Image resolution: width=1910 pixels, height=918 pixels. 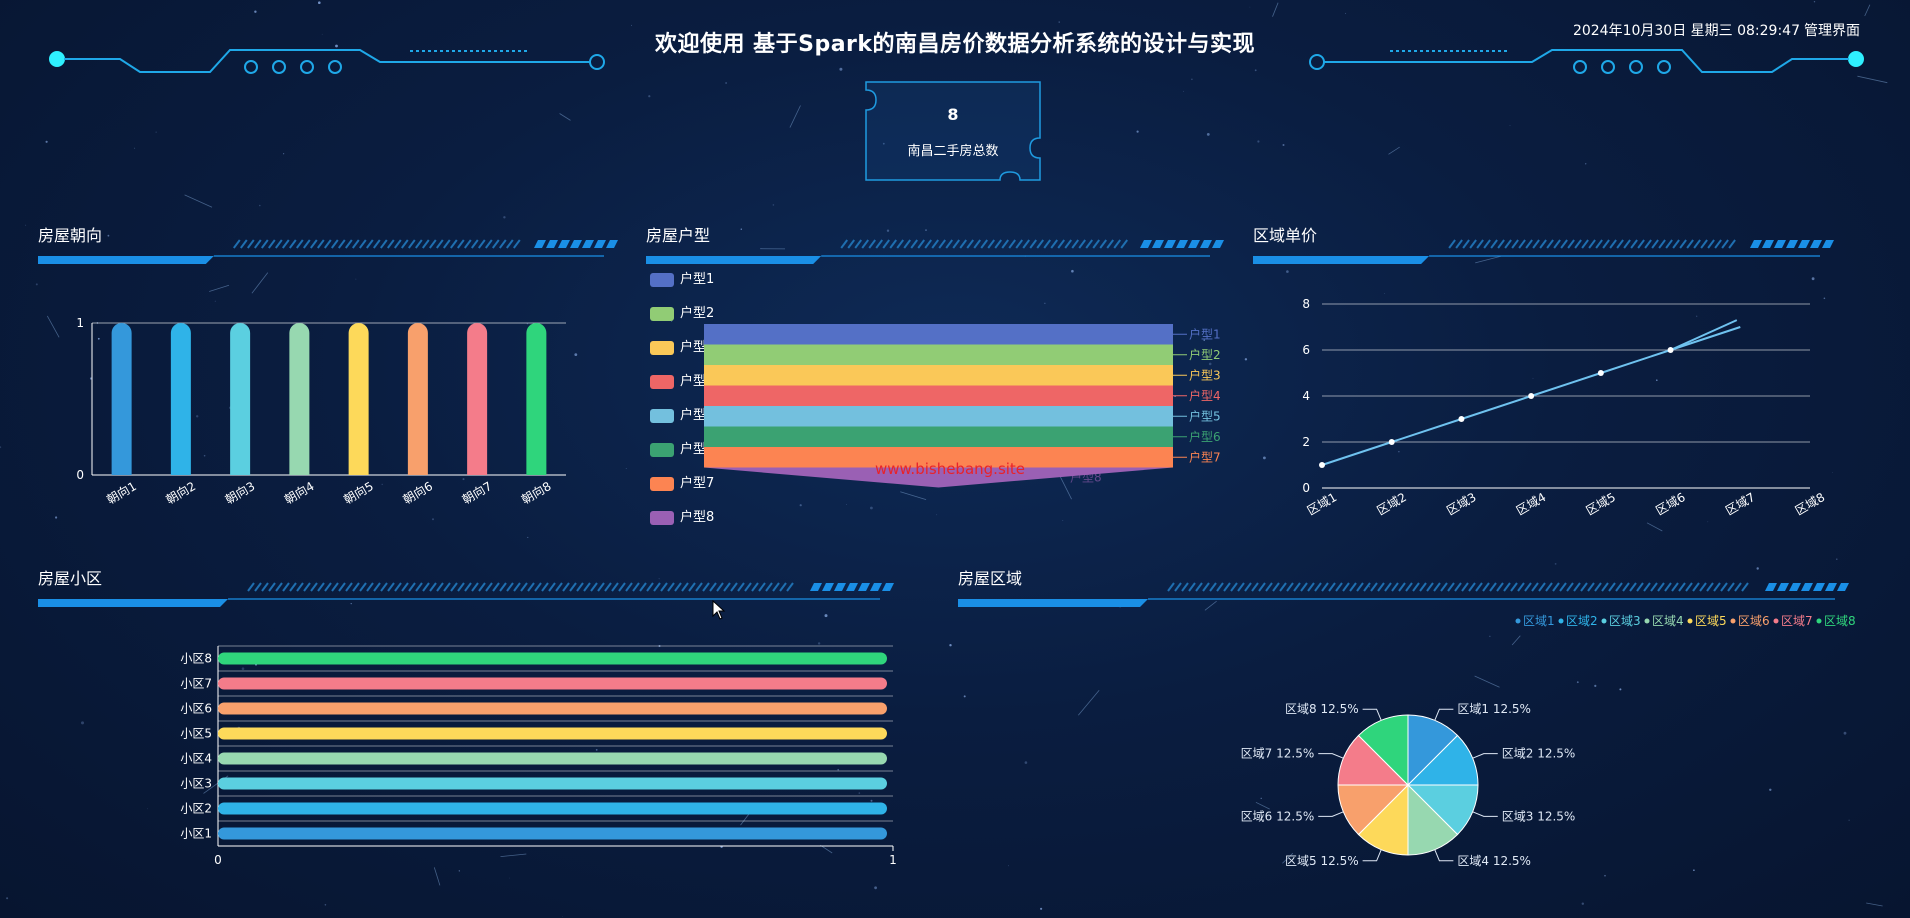 What do you see at coordinates (682, 484) in the screenshot?
I see `legend-item: 户型7` at bounding box center [682, 484].